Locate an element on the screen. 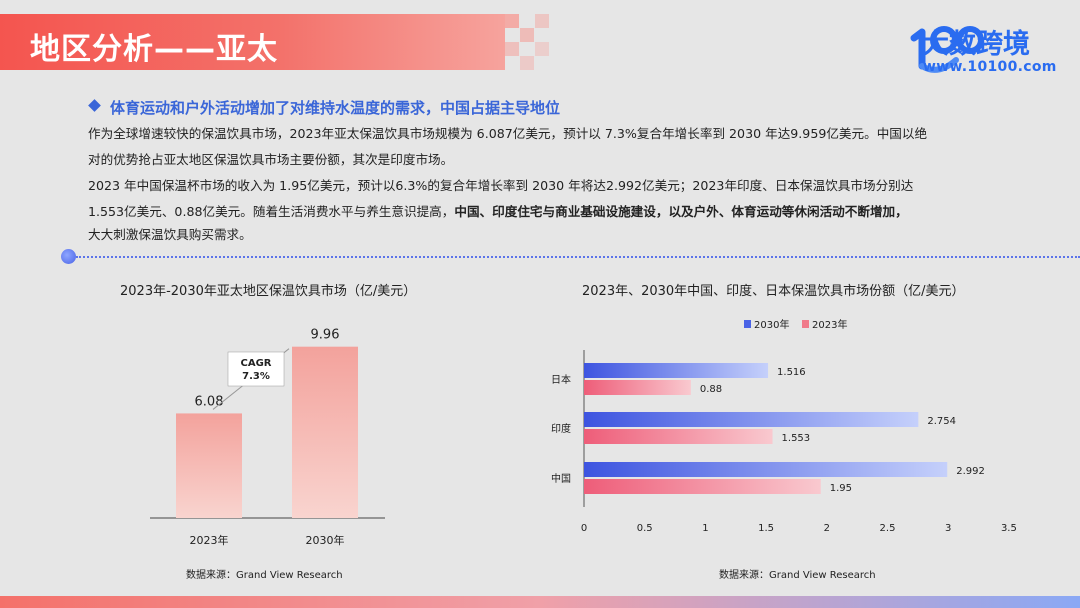 This screenshot has height=608, width=1080. chart2-category-label: 日本 is located at coordinates (561, 379).